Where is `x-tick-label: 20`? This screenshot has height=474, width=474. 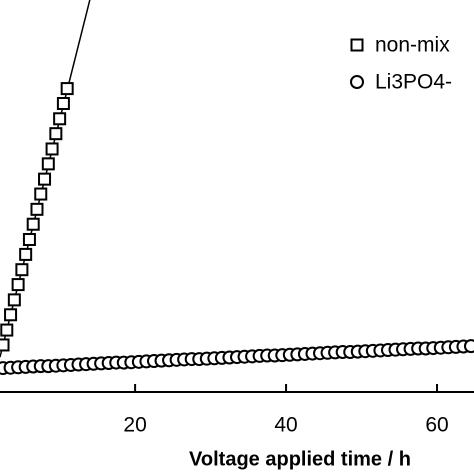
x-tick-label: 20 is located at coordinates (134, 425).